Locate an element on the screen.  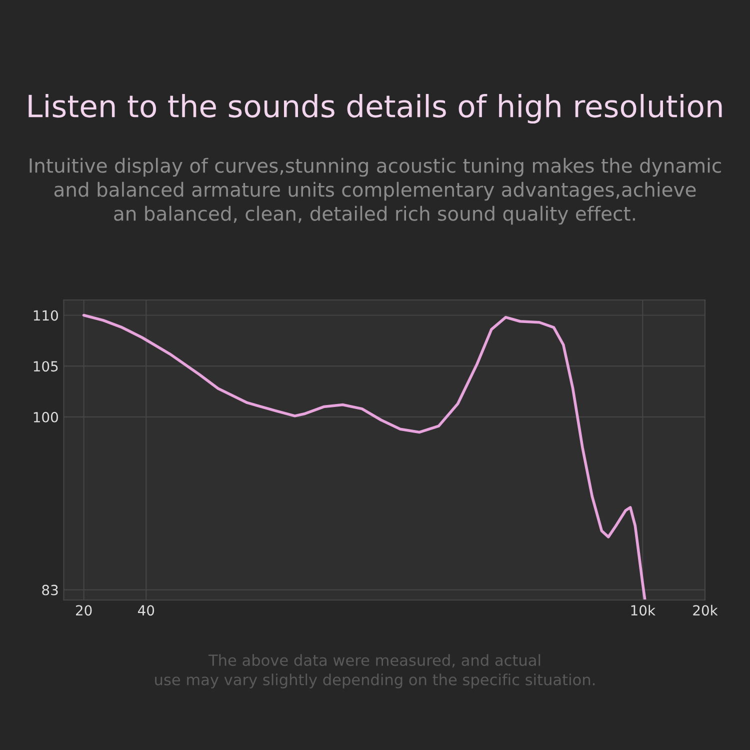
x-tick-label: 10k is located at coordinates (643, 610).